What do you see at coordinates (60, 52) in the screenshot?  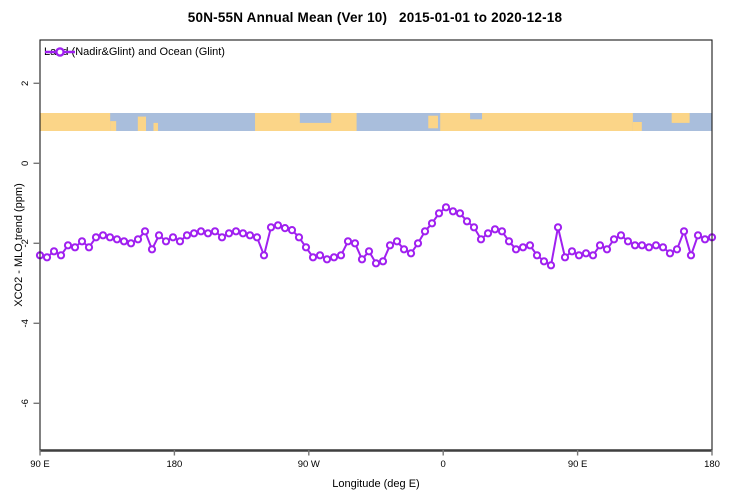 I see `legend-line-icon` at bounding box center [60, 52].